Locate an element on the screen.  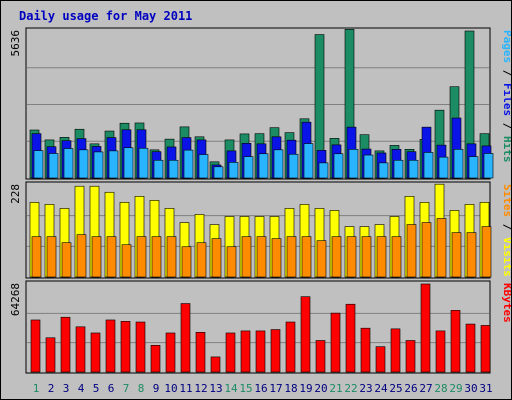
y-max-label-middle: 228 is located at coordinates (15, 194).